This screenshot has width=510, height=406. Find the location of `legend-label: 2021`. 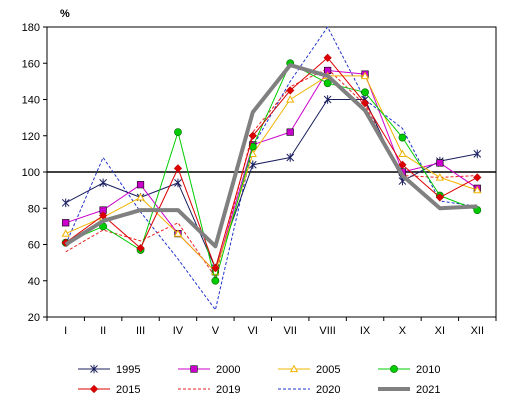

legend-label: 2021 is located at coordinates (428, 390).